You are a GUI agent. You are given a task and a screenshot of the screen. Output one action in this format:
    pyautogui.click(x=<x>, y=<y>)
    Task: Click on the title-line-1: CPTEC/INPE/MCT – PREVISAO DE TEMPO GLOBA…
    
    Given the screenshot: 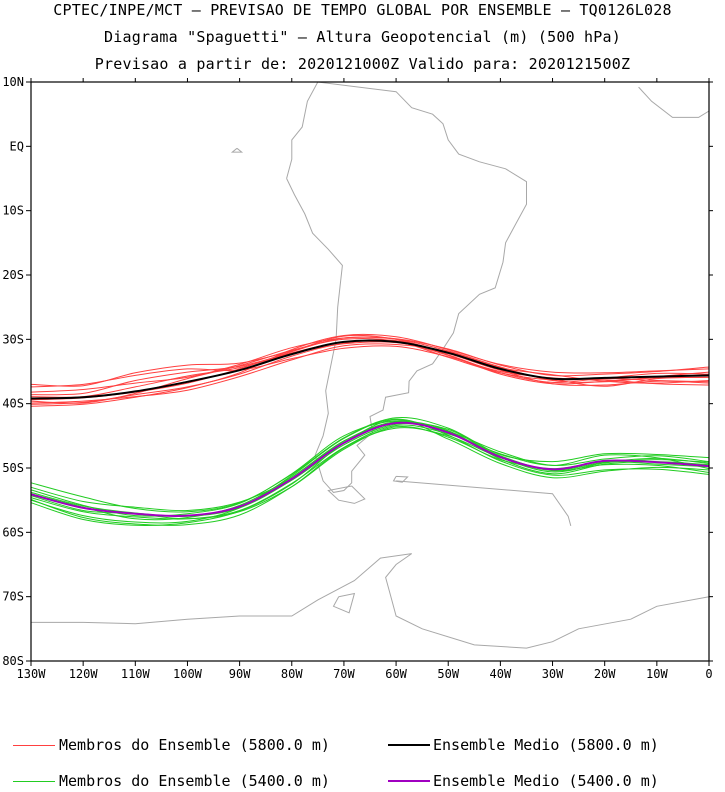 What is the action you would take?
    pyautogui.click(x=362, y=10)
    